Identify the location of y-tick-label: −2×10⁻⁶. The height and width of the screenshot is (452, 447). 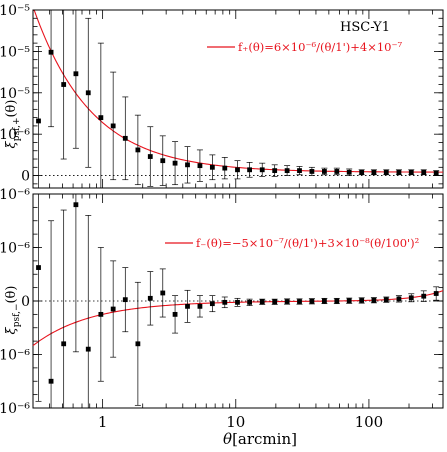
(15, 356).